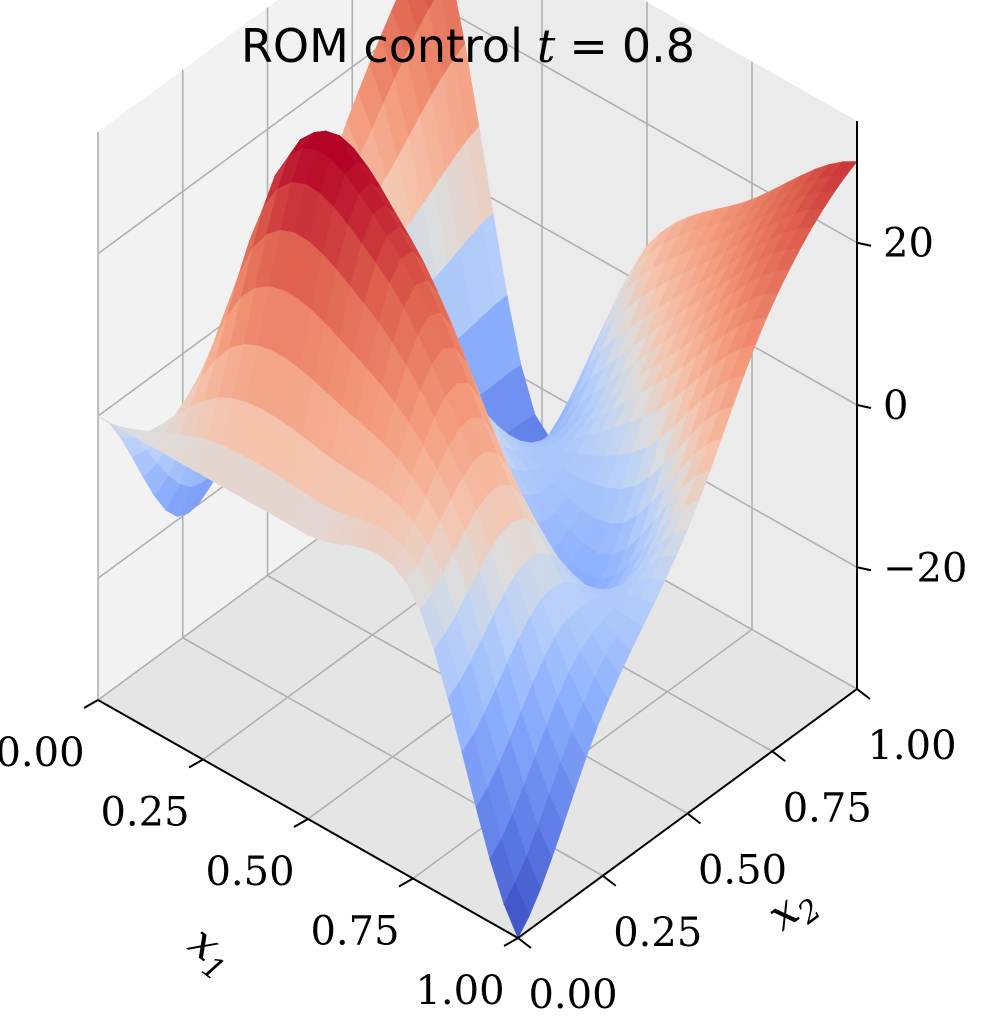 This screenshot has width=997, height=1032. What do you see at coordinates (144, 813) in the screenshot?
I see `x1-tick-label: 0.25` at bounding box center [144, 813].